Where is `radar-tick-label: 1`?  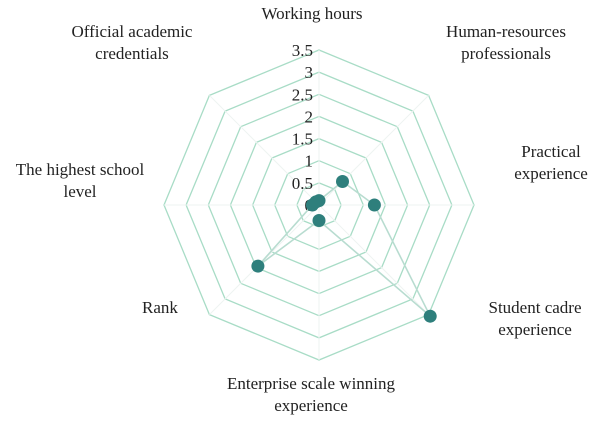 radar-tick-label: 1 is located at coordinates (309, 161).